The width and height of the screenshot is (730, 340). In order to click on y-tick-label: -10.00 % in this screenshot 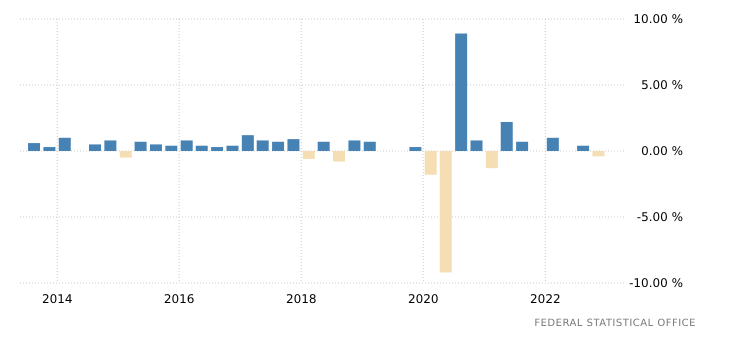, I will do `click(656, 283)`.